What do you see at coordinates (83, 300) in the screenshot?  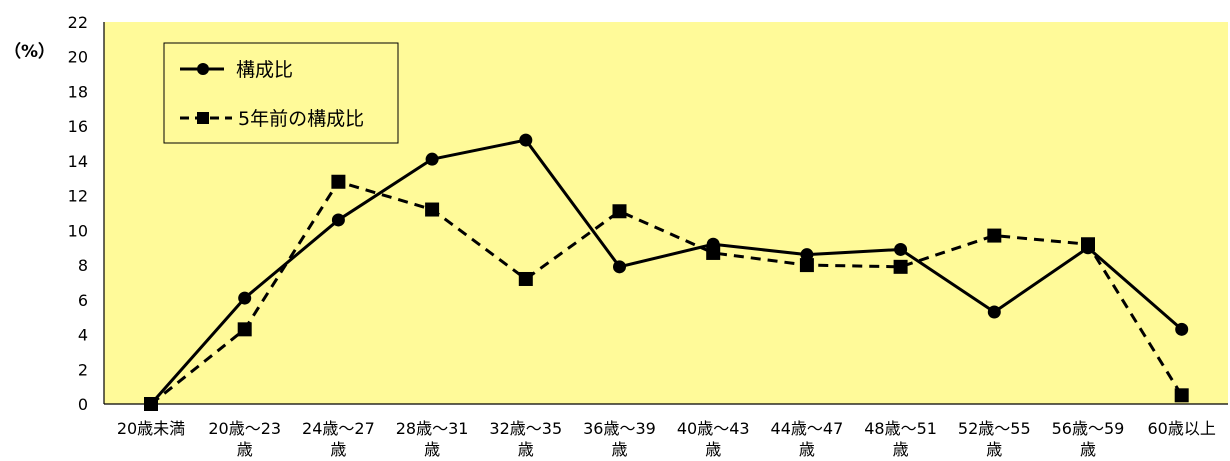 I see `y-tick-label: 6` at bounding box center [83, 300].